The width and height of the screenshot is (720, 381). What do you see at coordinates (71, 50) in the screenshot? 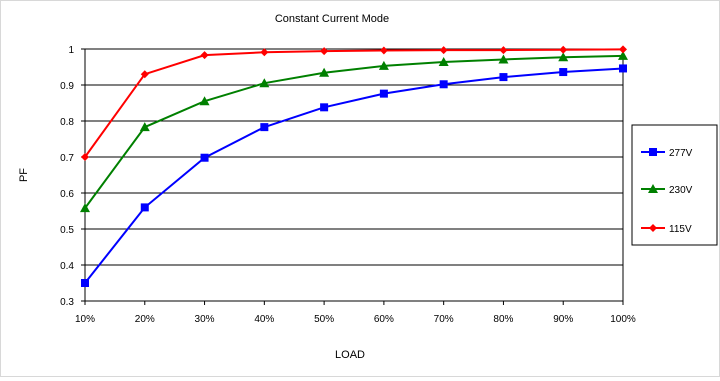
I see `y-tick-label: 1` at bounding box center [71, 50].